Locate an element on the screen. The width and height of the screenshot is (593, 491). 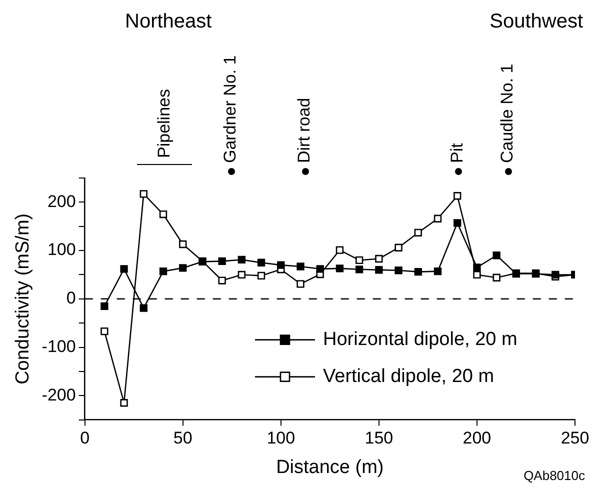
y-tick-label: -200 is located at coordinates (59, 394).